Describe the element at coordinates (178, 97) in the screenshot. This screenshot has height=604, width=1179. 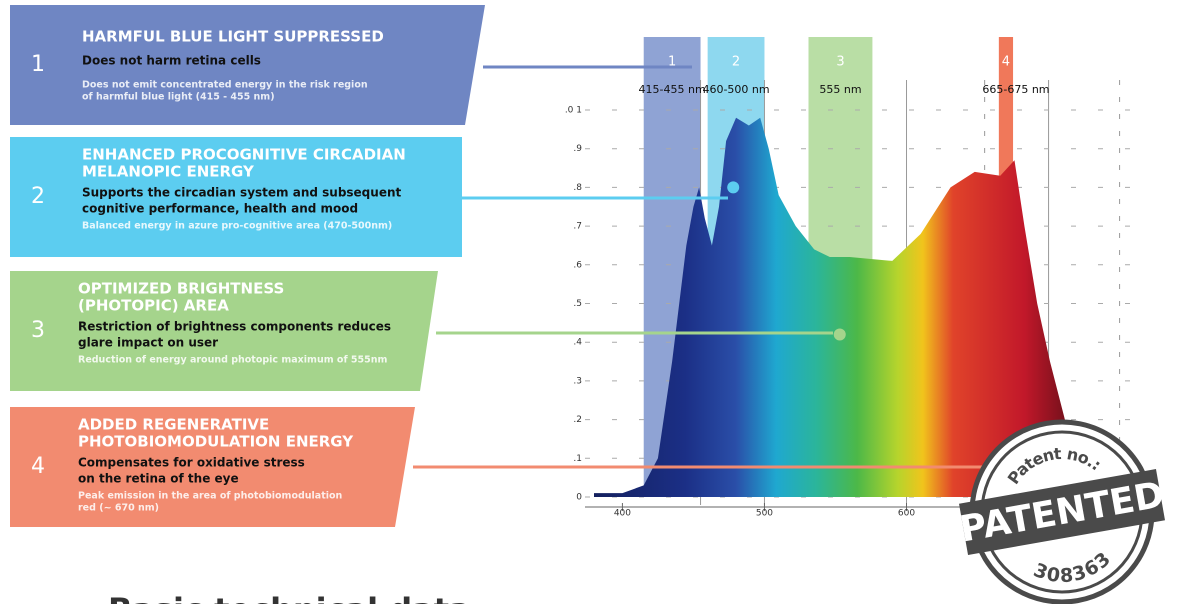
I see `panel-note: of harmful blue light (415 - 455 nm)` at that location.